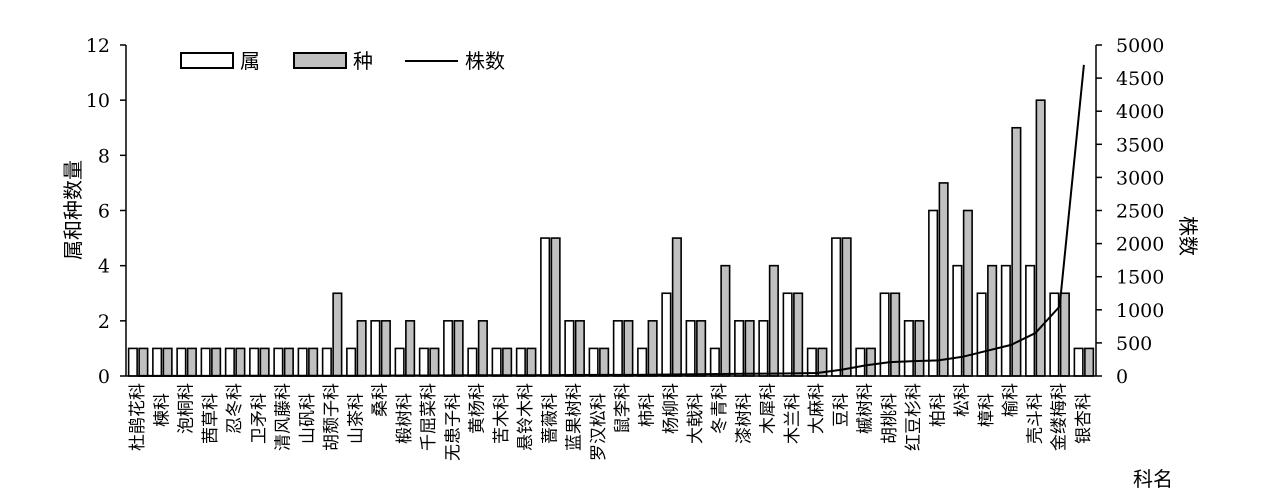  What do you see at coordinates (485, 61) in the screenshot?
I see `legend-label-stems: 株数` at bounding box center [485, 61].